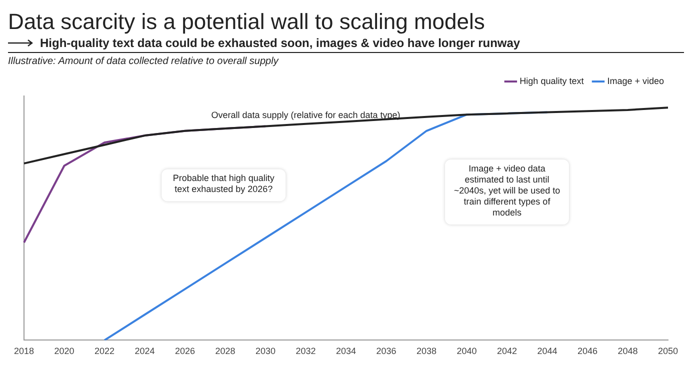  I want to click on x-tick-label: 2046, so click(587, 351).